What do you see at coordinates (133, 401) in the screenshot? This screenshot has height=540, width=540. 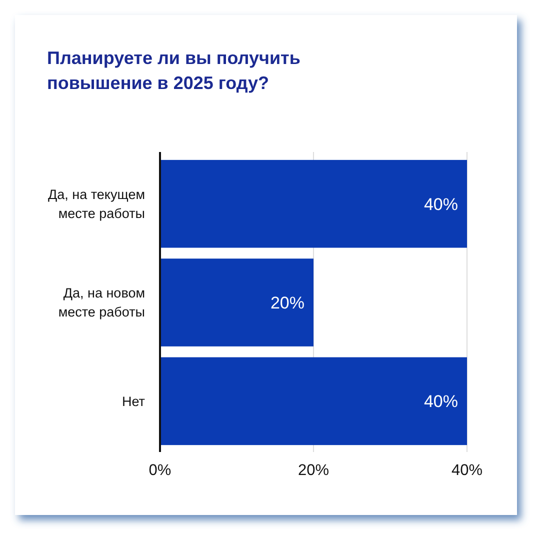 I see `y-tick-label: Нет` at bounding box center [133, 401].